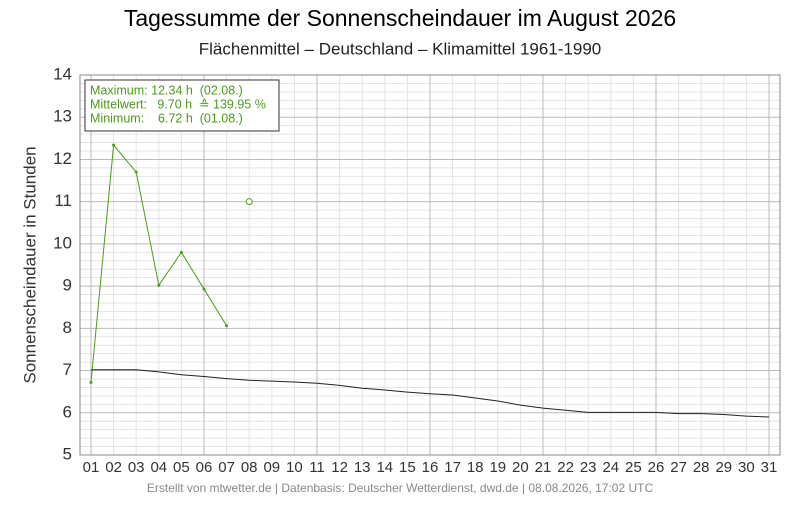 The image size is (800, 505). What do you see at coordinates (769, 467) in the screenshot?
I see `x-tick-label: 31` at bounding box center [769, 467].